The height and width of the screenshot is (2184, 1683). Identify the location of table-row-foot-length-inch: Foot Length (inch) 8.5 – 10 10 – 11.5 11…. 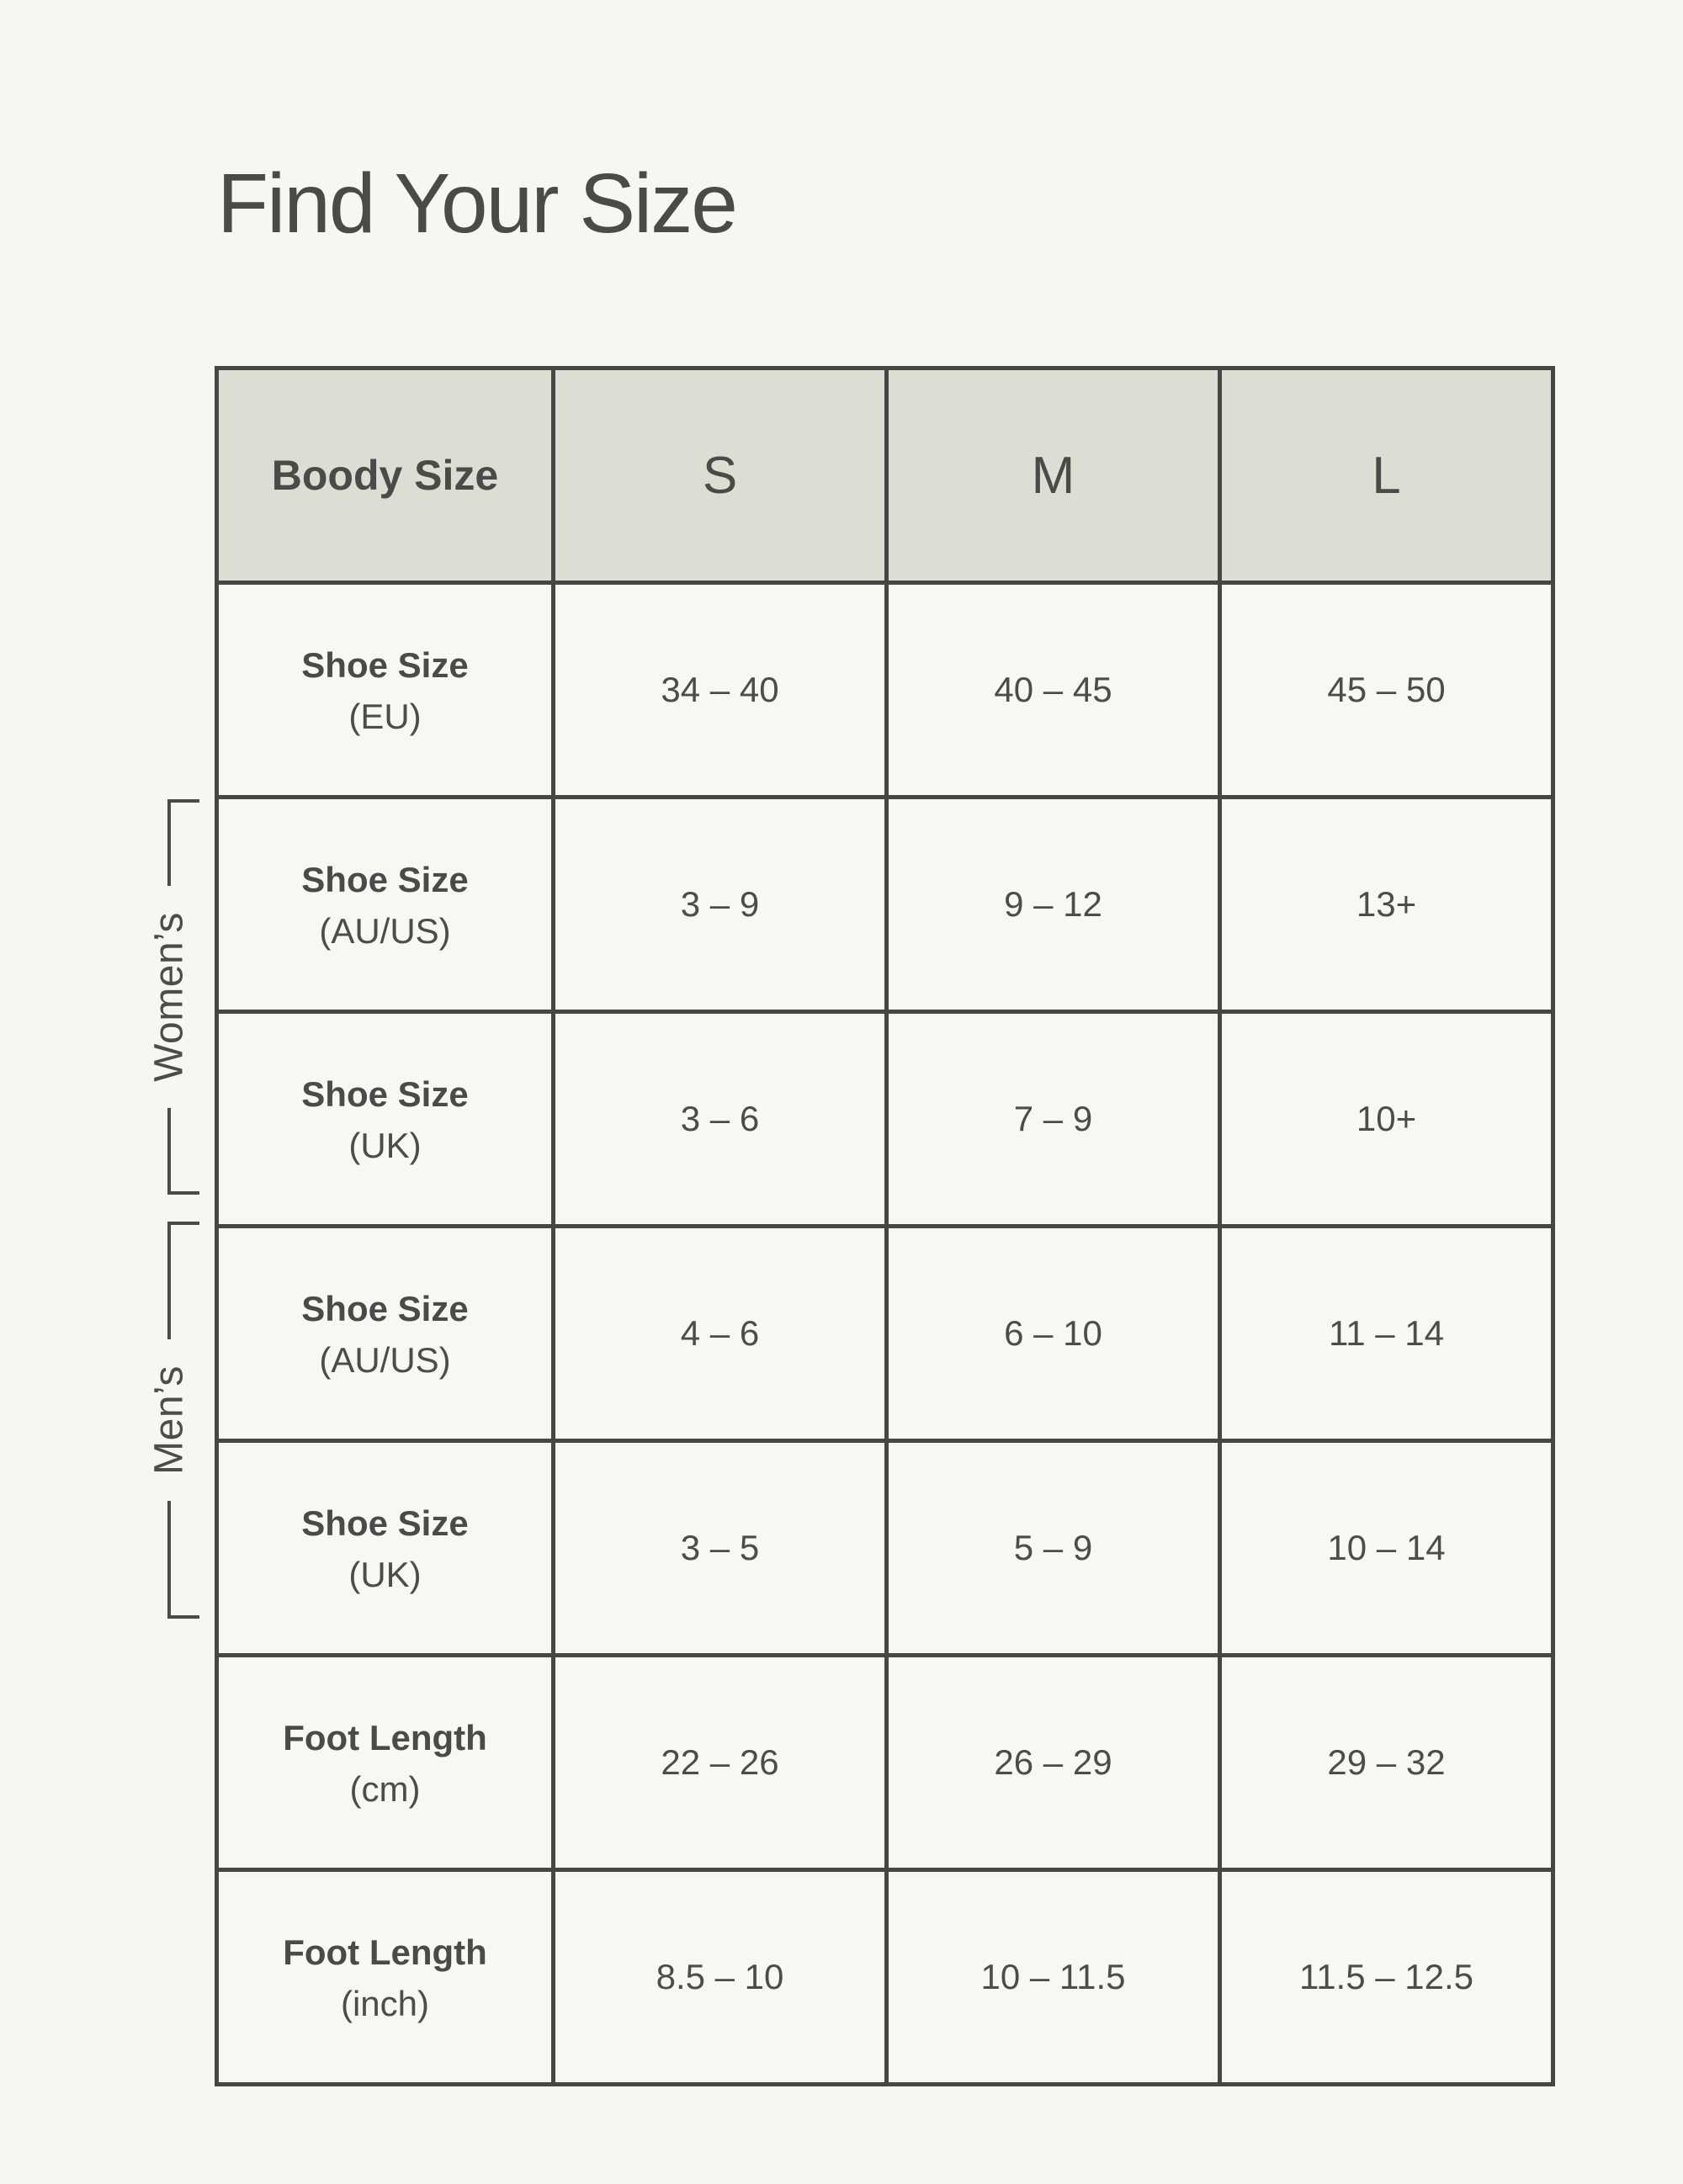
(885, 1977).